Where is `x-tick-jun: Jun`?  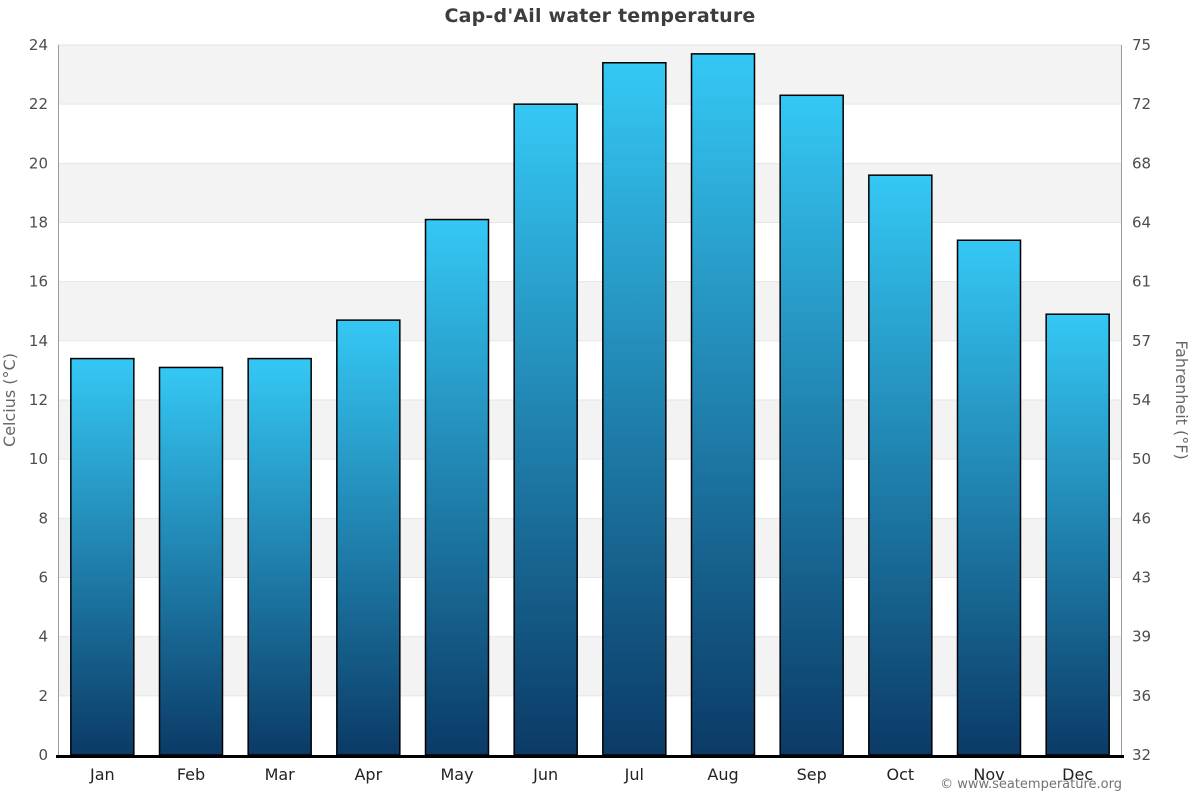
x-tick-jun: Jun is located at coordinates (545, 774).